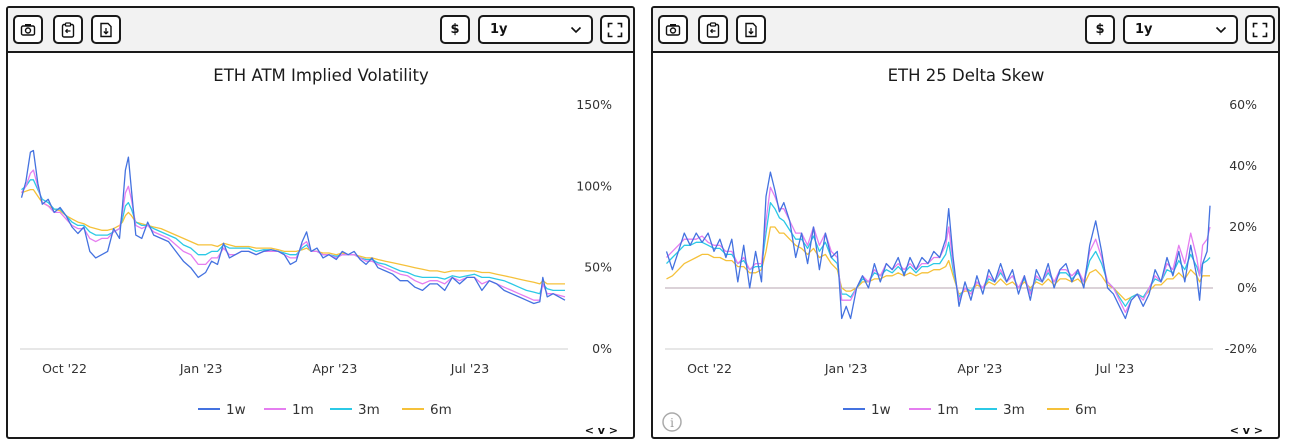  Describe the element at coordinates (966, 75) in the screenshot. I see `chart-title: ETH 25 Delta Skew` at that location.